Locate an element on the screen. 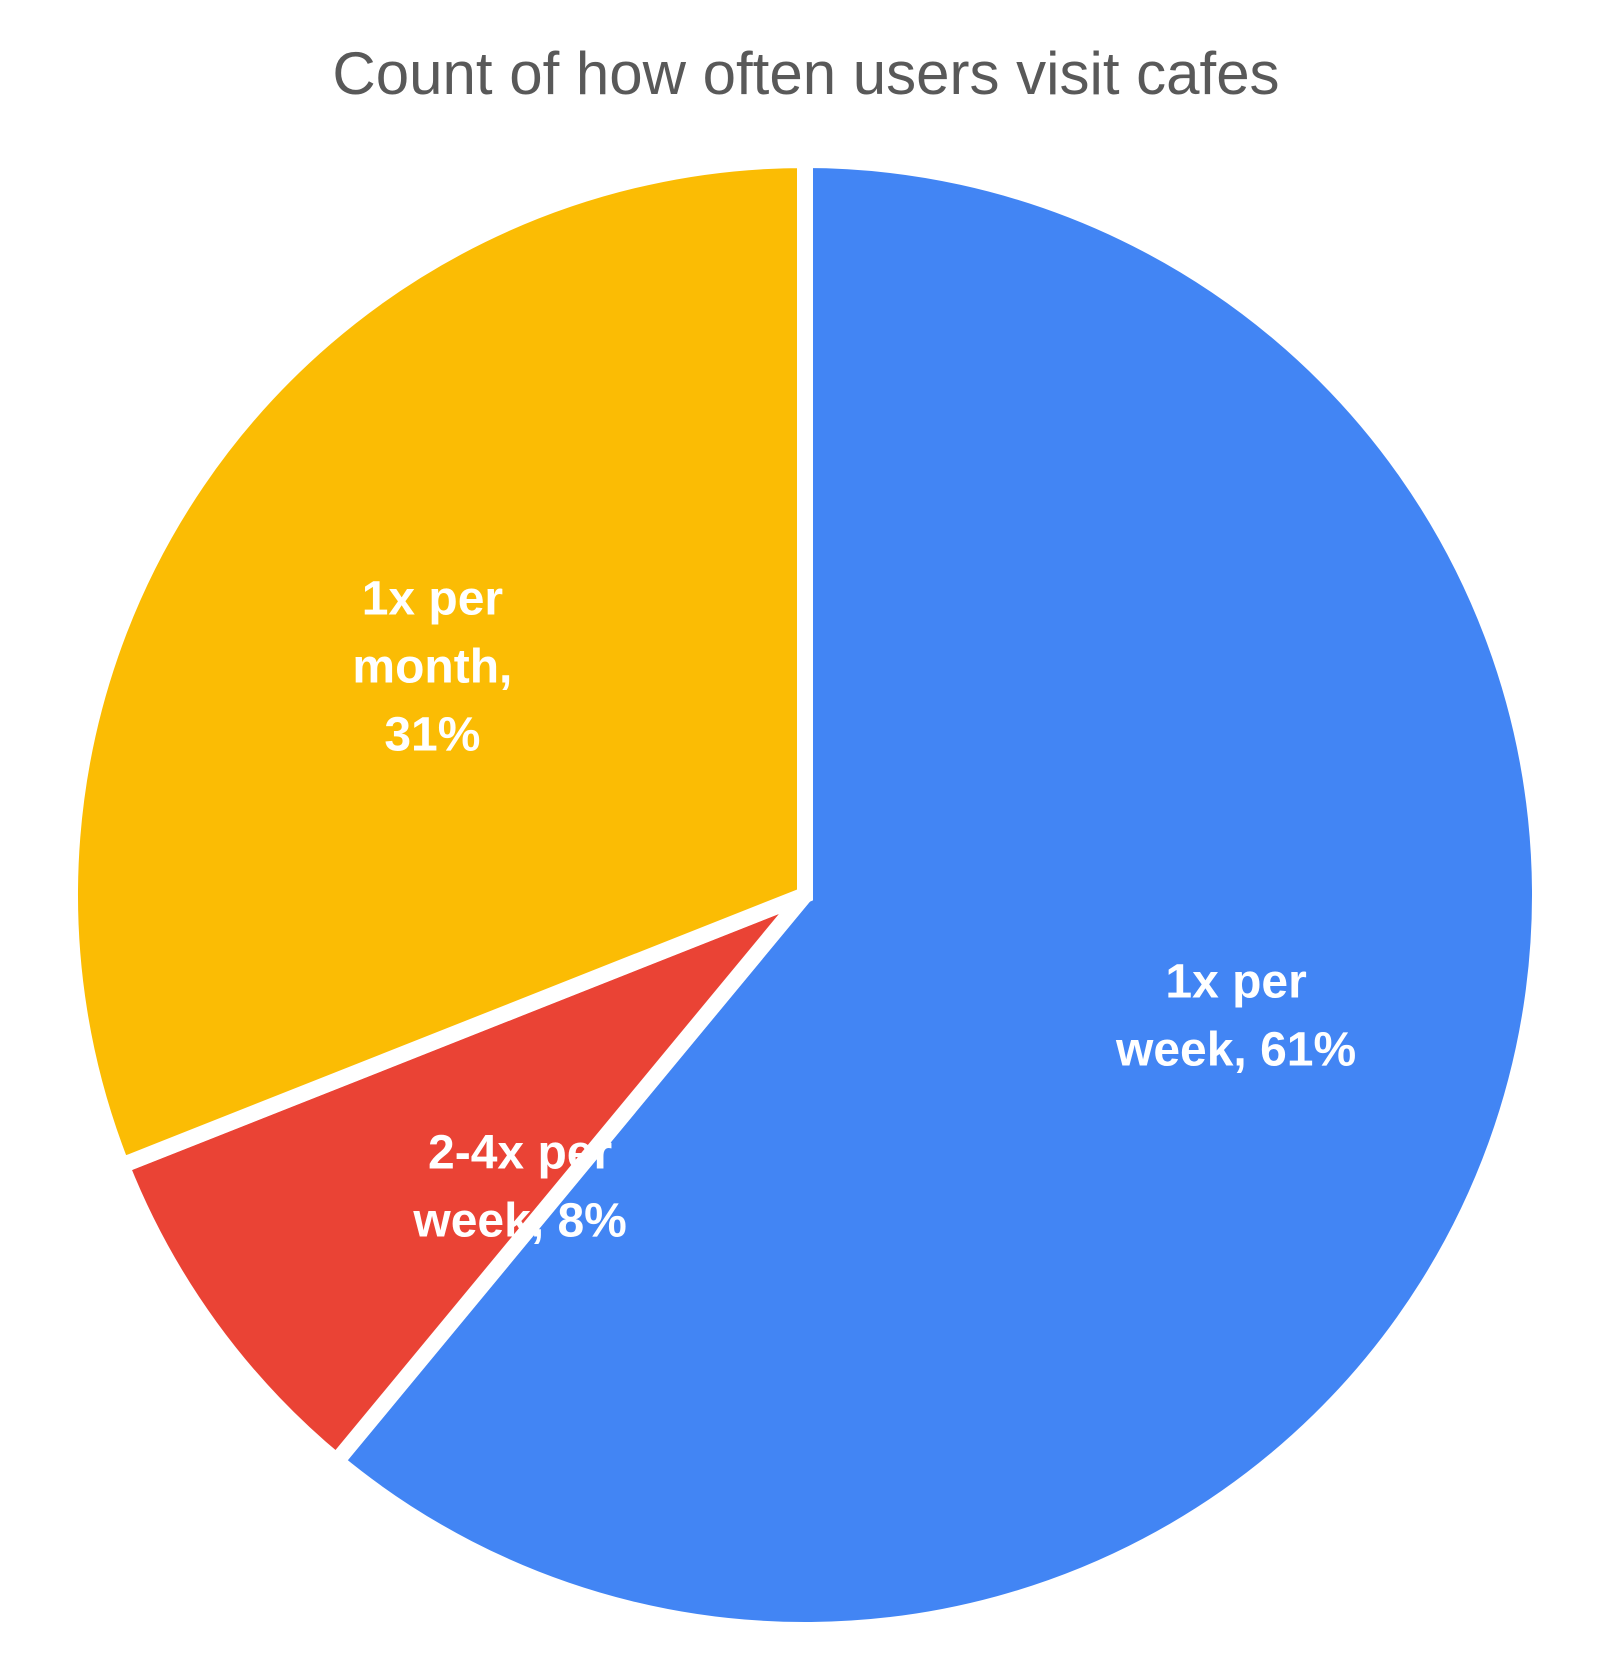  slice-label-2-4x-per-week: 2-4x per week, 8% is located at coordinates (519, 1187).